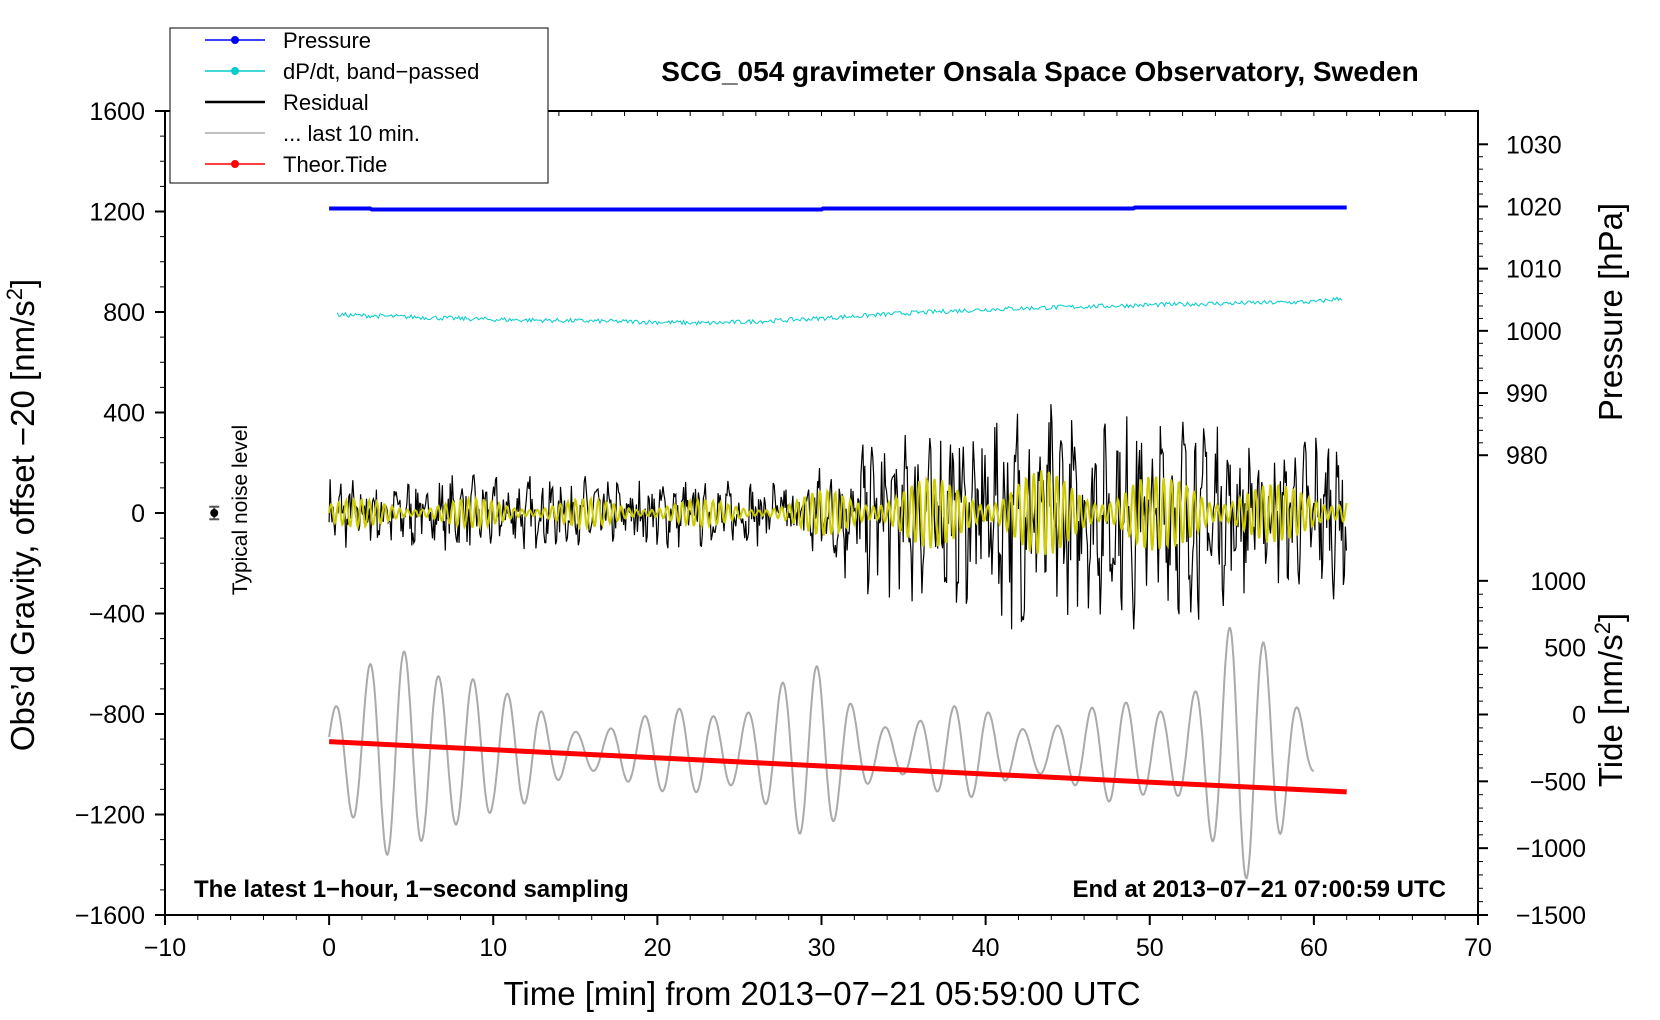 The image size is (1660, 1020). I want to click on annotation-bottom-left: The latest 1−hour, 1−second sampling, so click(411, 889).